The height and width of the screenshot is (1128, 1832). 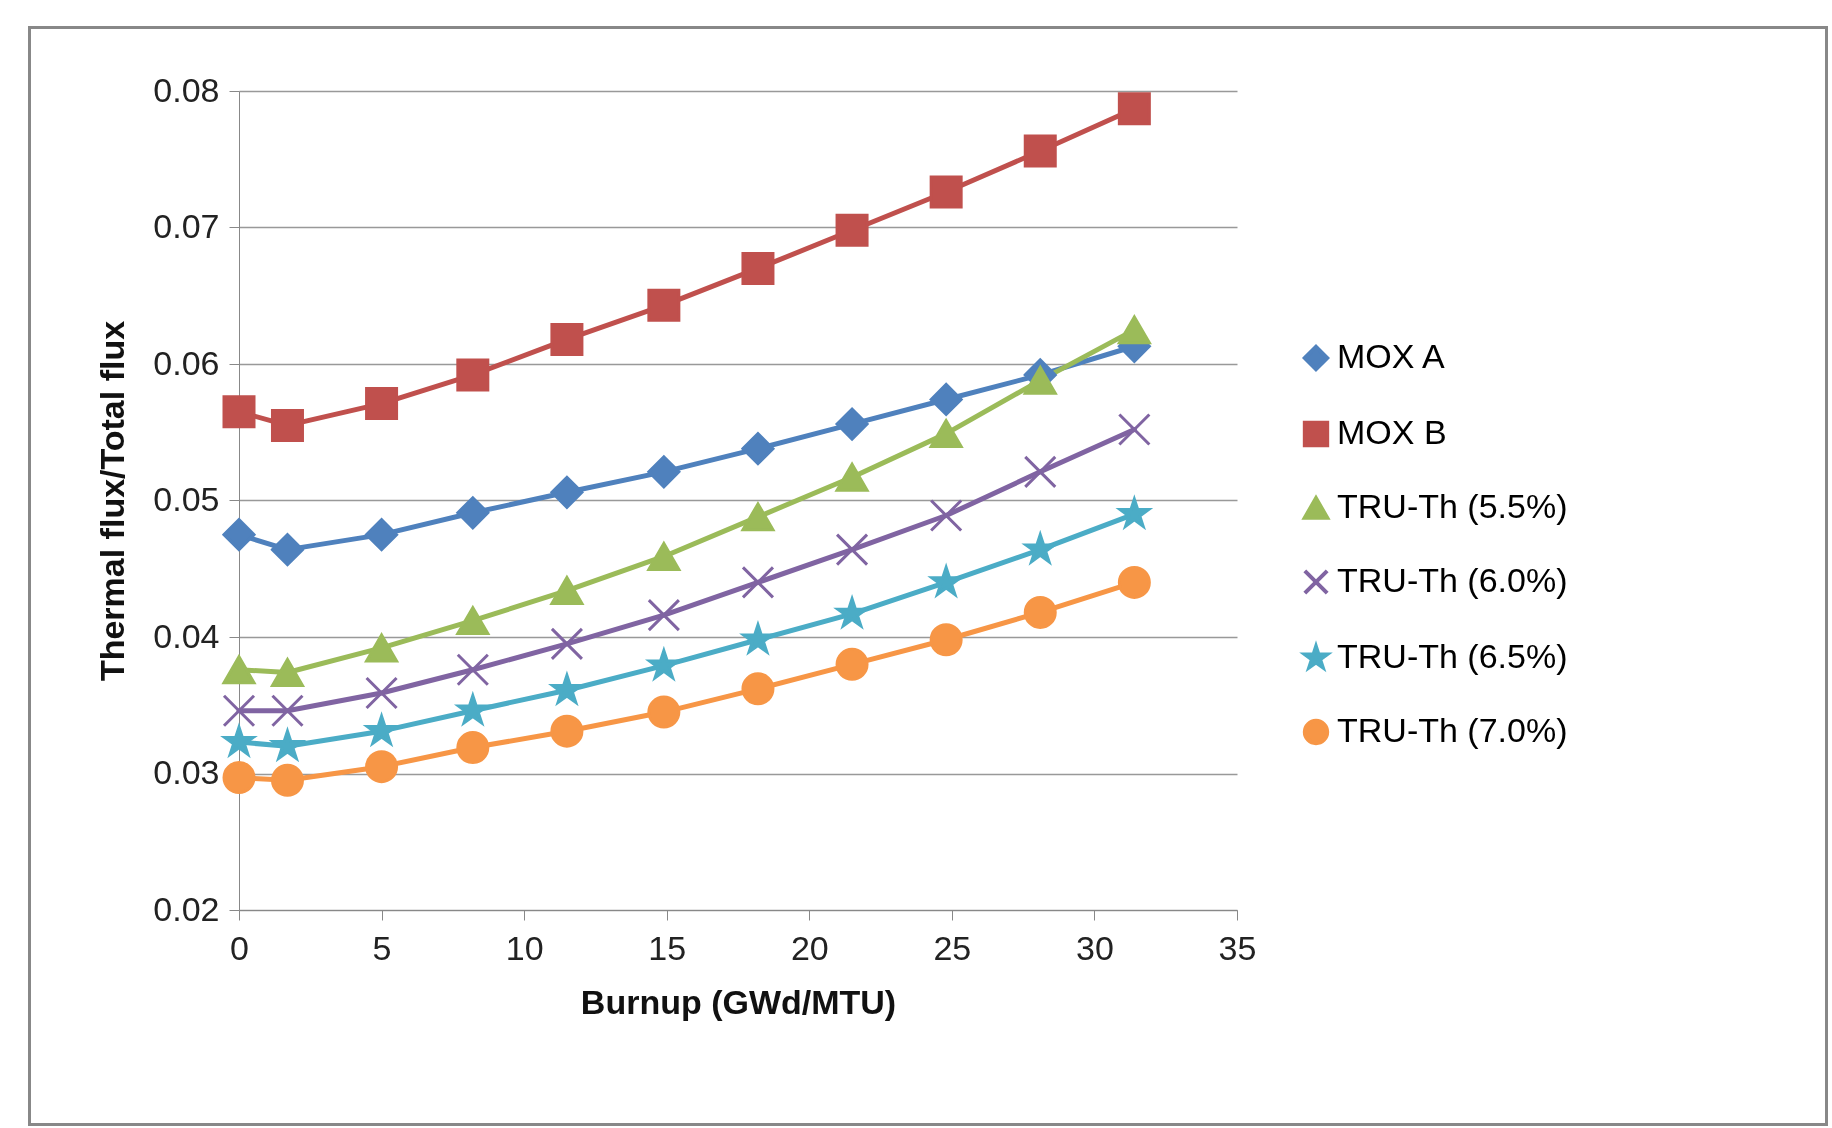 I want to click on x-tick-label: 10, so click(x=524, y=947).